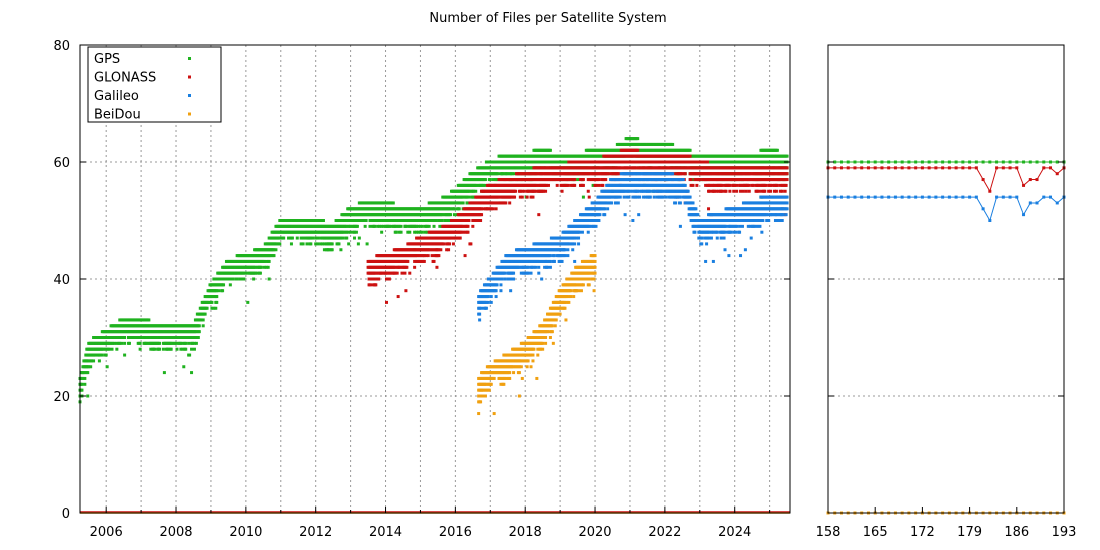  Describe the element at coordinates (547, 18) in the screenshot. I see `chart-title: Number of Files per Satellite System` at that location.